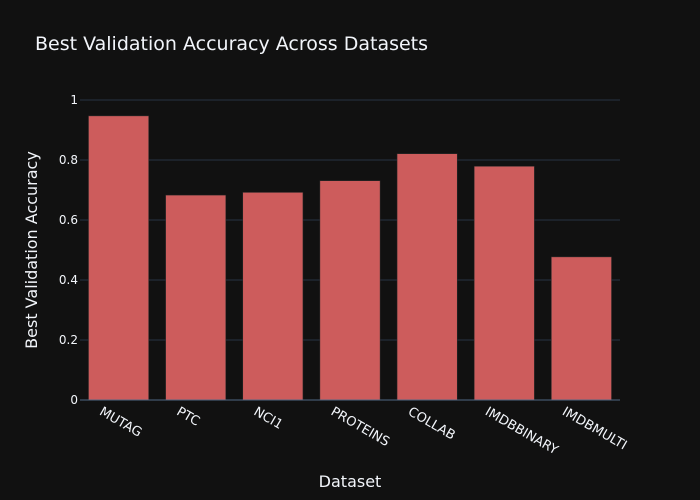 This screenshot has width=700, height=500. Describe the element at coordinates (431, 423) in the screenshot. I see `x-tick-label: COLLAB` at that location.